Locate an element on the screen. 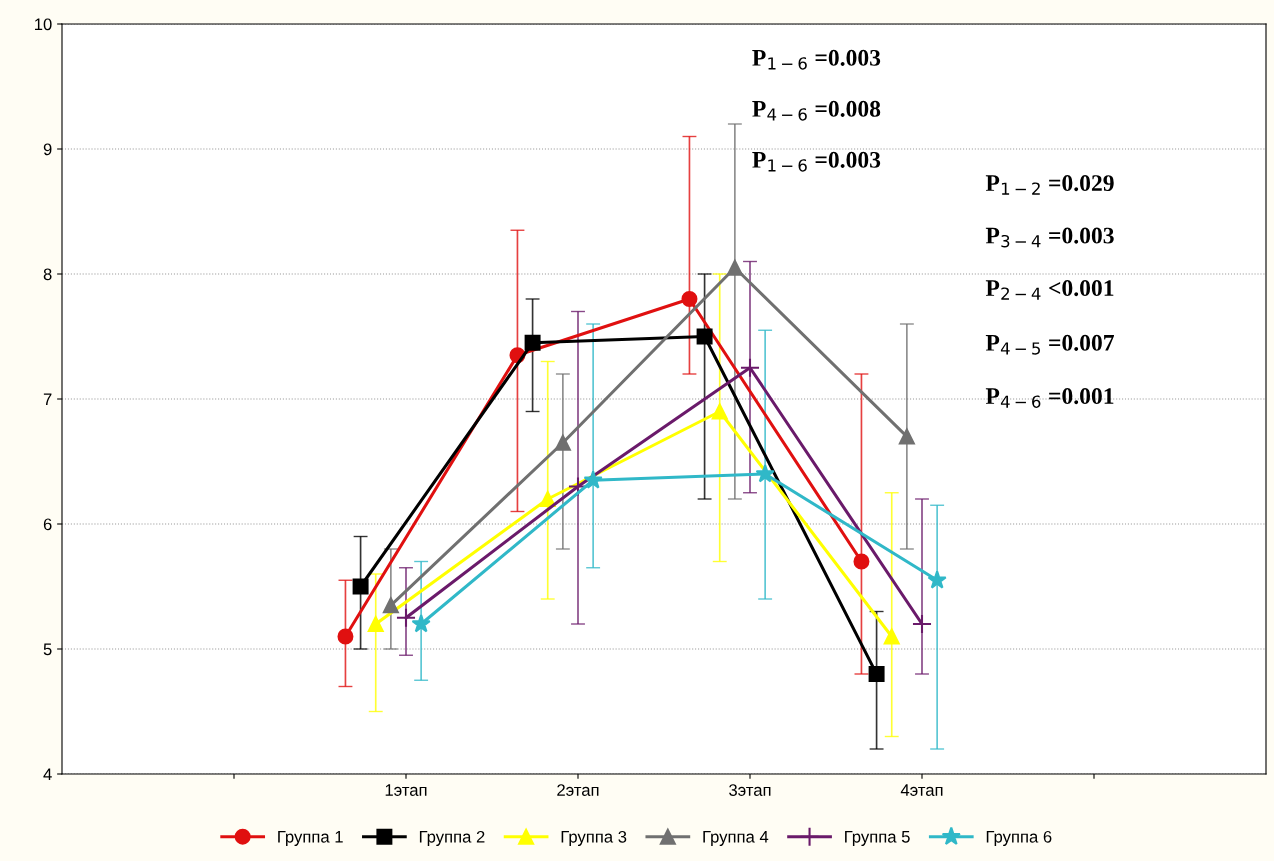  annotation: P$_{4−6}$ =0.001 is located at coordinates (1049, 398).